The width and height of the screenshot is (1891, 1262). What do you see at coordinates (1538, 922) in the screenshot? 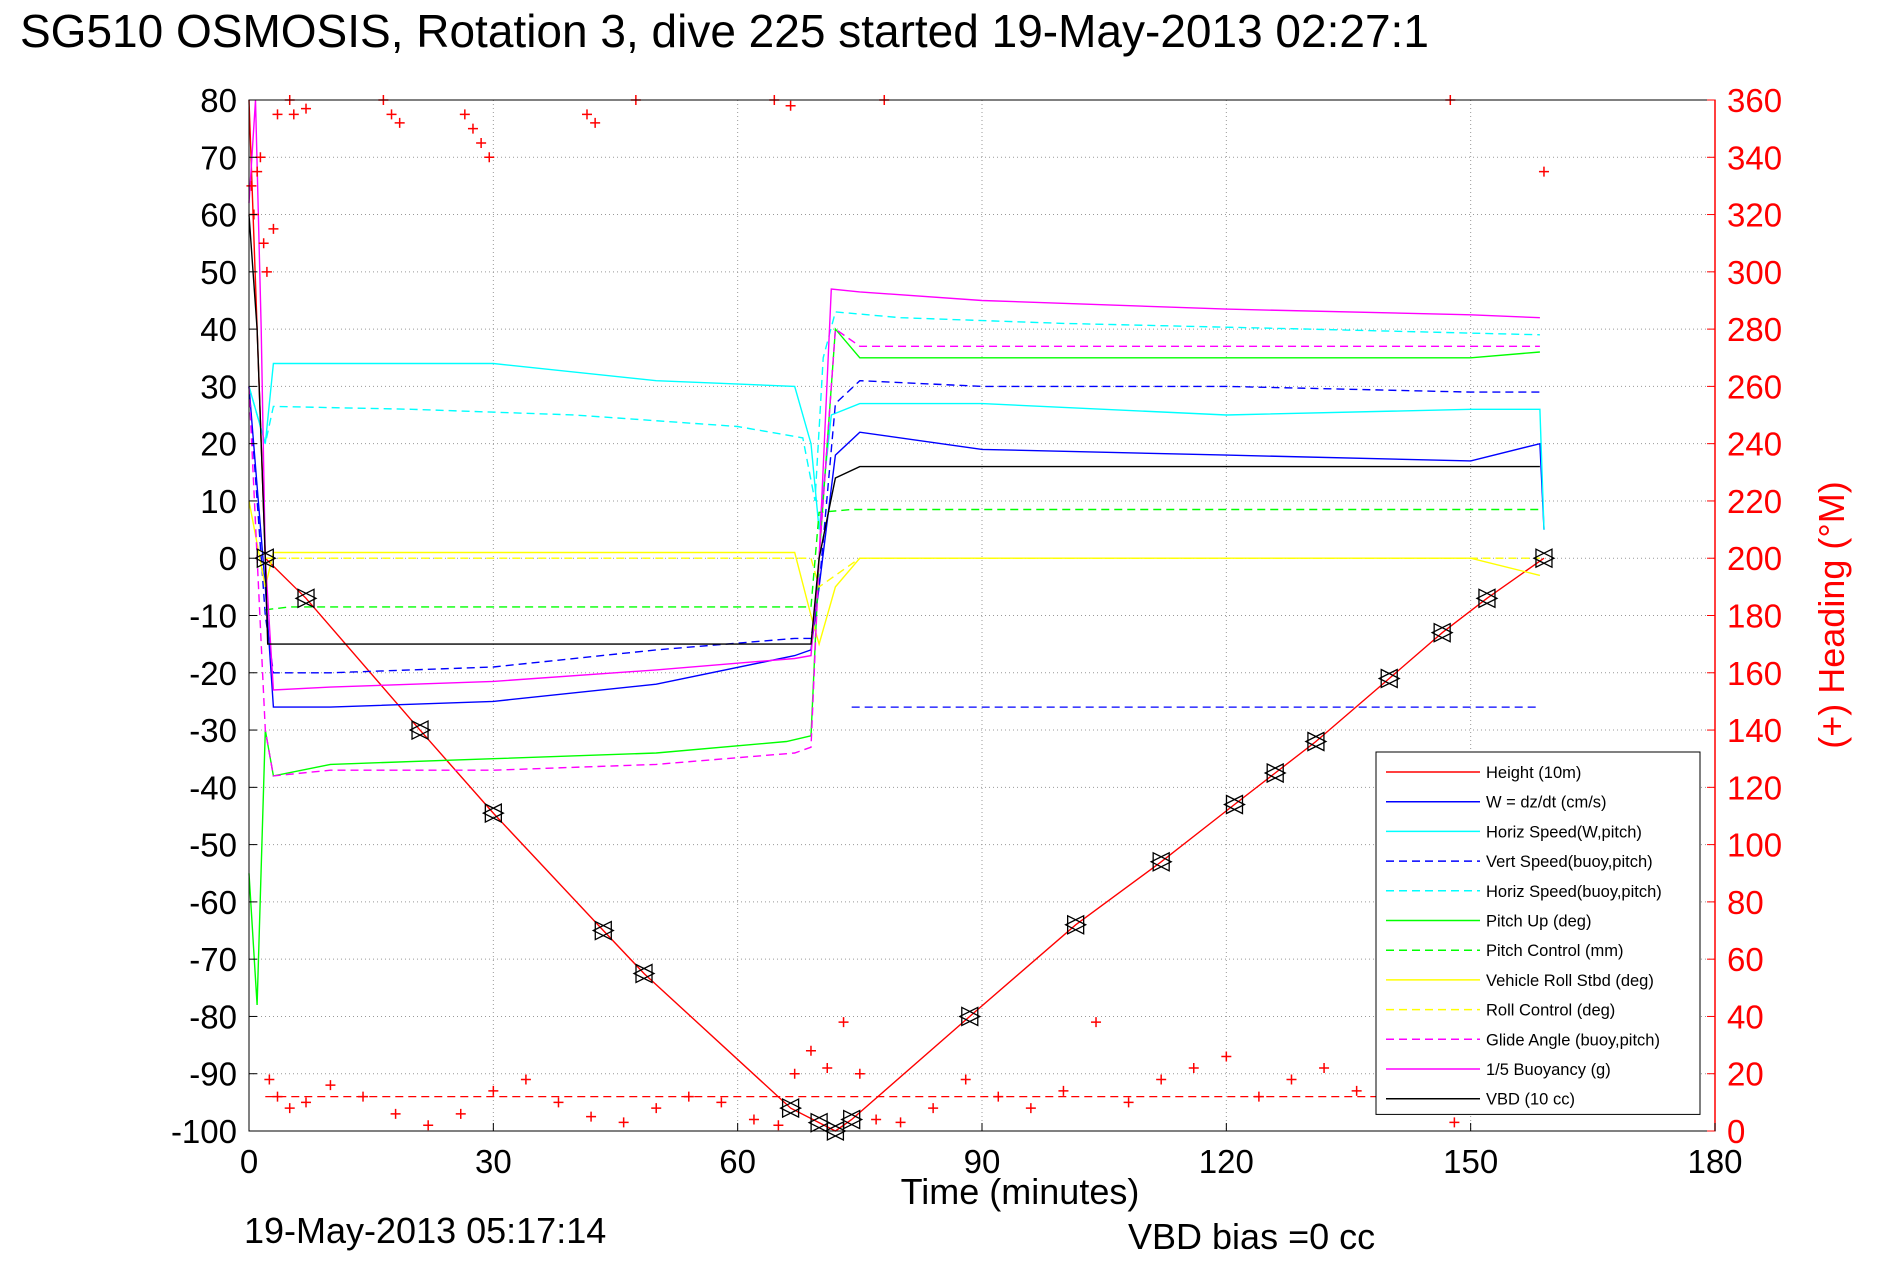
I see `legend-label: Pitch Up (deg)` at bounding box center [1538, 922].